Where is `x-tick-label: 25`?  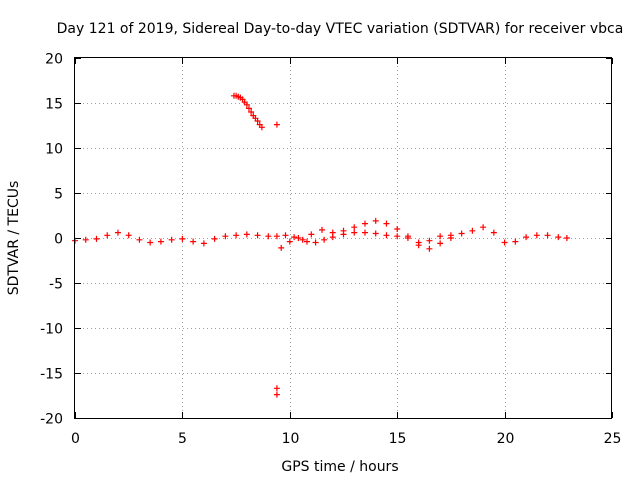 x-tick-label: 25 is located at coordinates (613, 439).